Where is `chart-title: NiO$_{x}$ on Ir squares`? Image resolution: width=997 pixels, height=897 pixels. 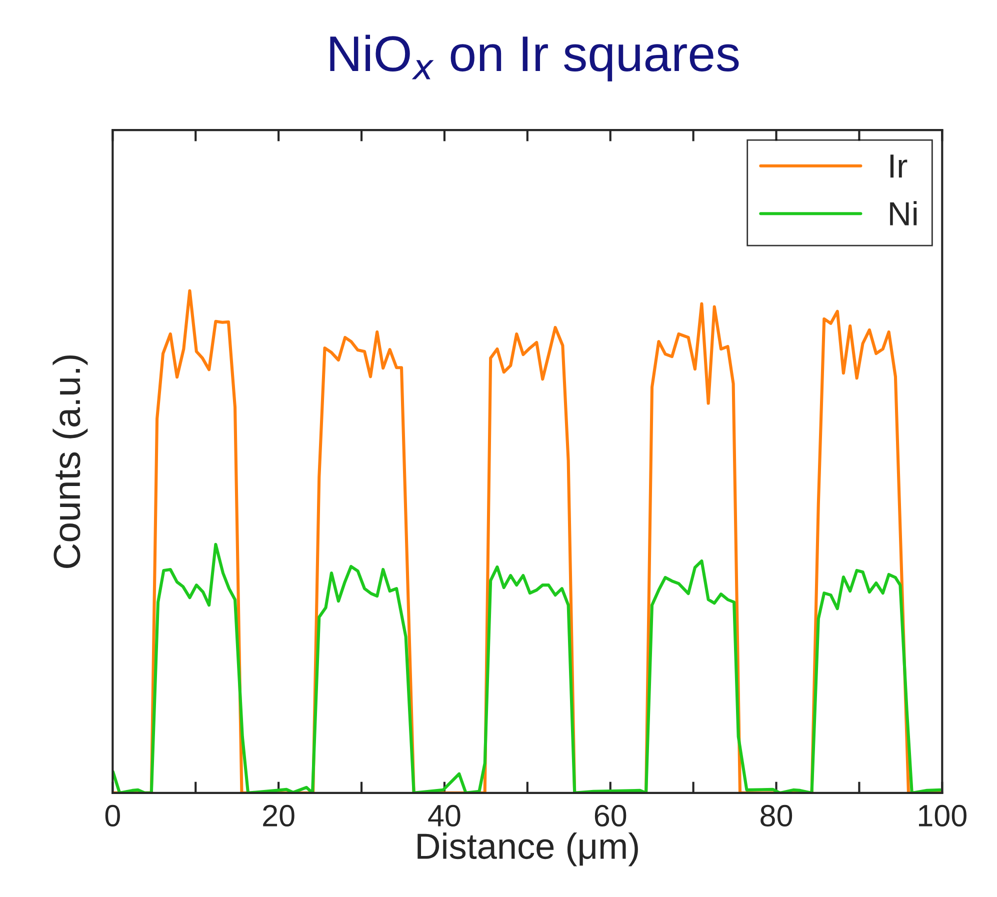 chart-title: NiO$_{x}$ on Ir squares is located at coordinates (534, 58).